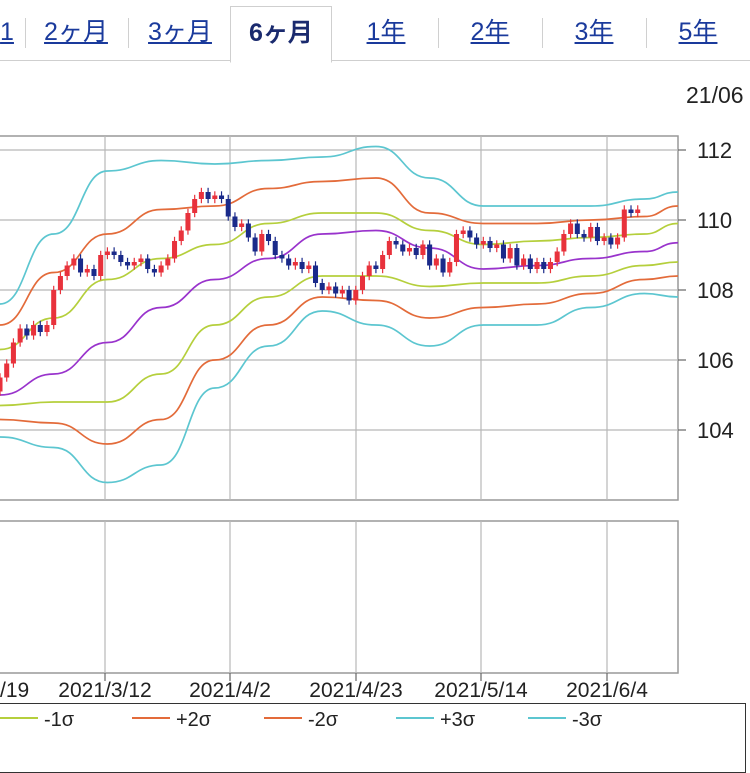  What do you see at coordinates (386, 32) in the screenshot?
I see `tab-1-year: 1年` at bounding box center [386, 32].